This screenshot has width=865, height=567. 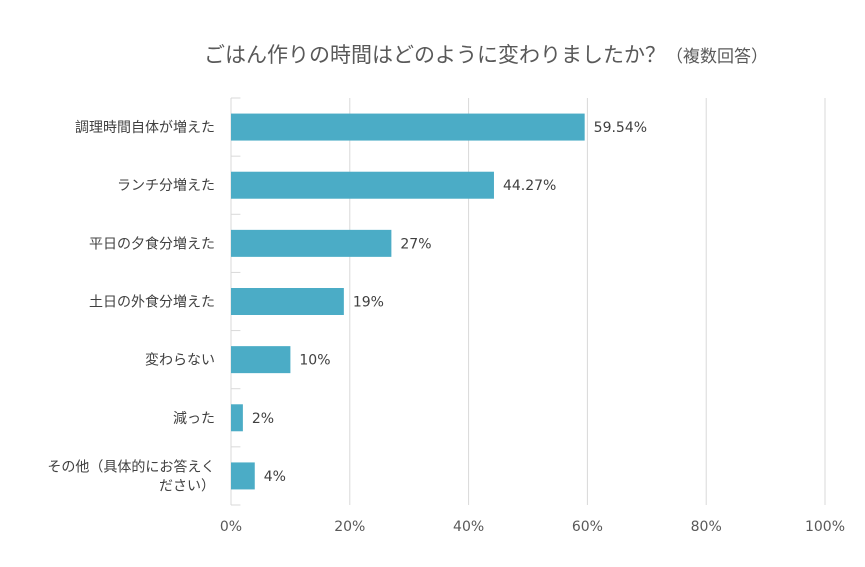 I want to click on category-label: 変わらない, so click(x=180, y=360).